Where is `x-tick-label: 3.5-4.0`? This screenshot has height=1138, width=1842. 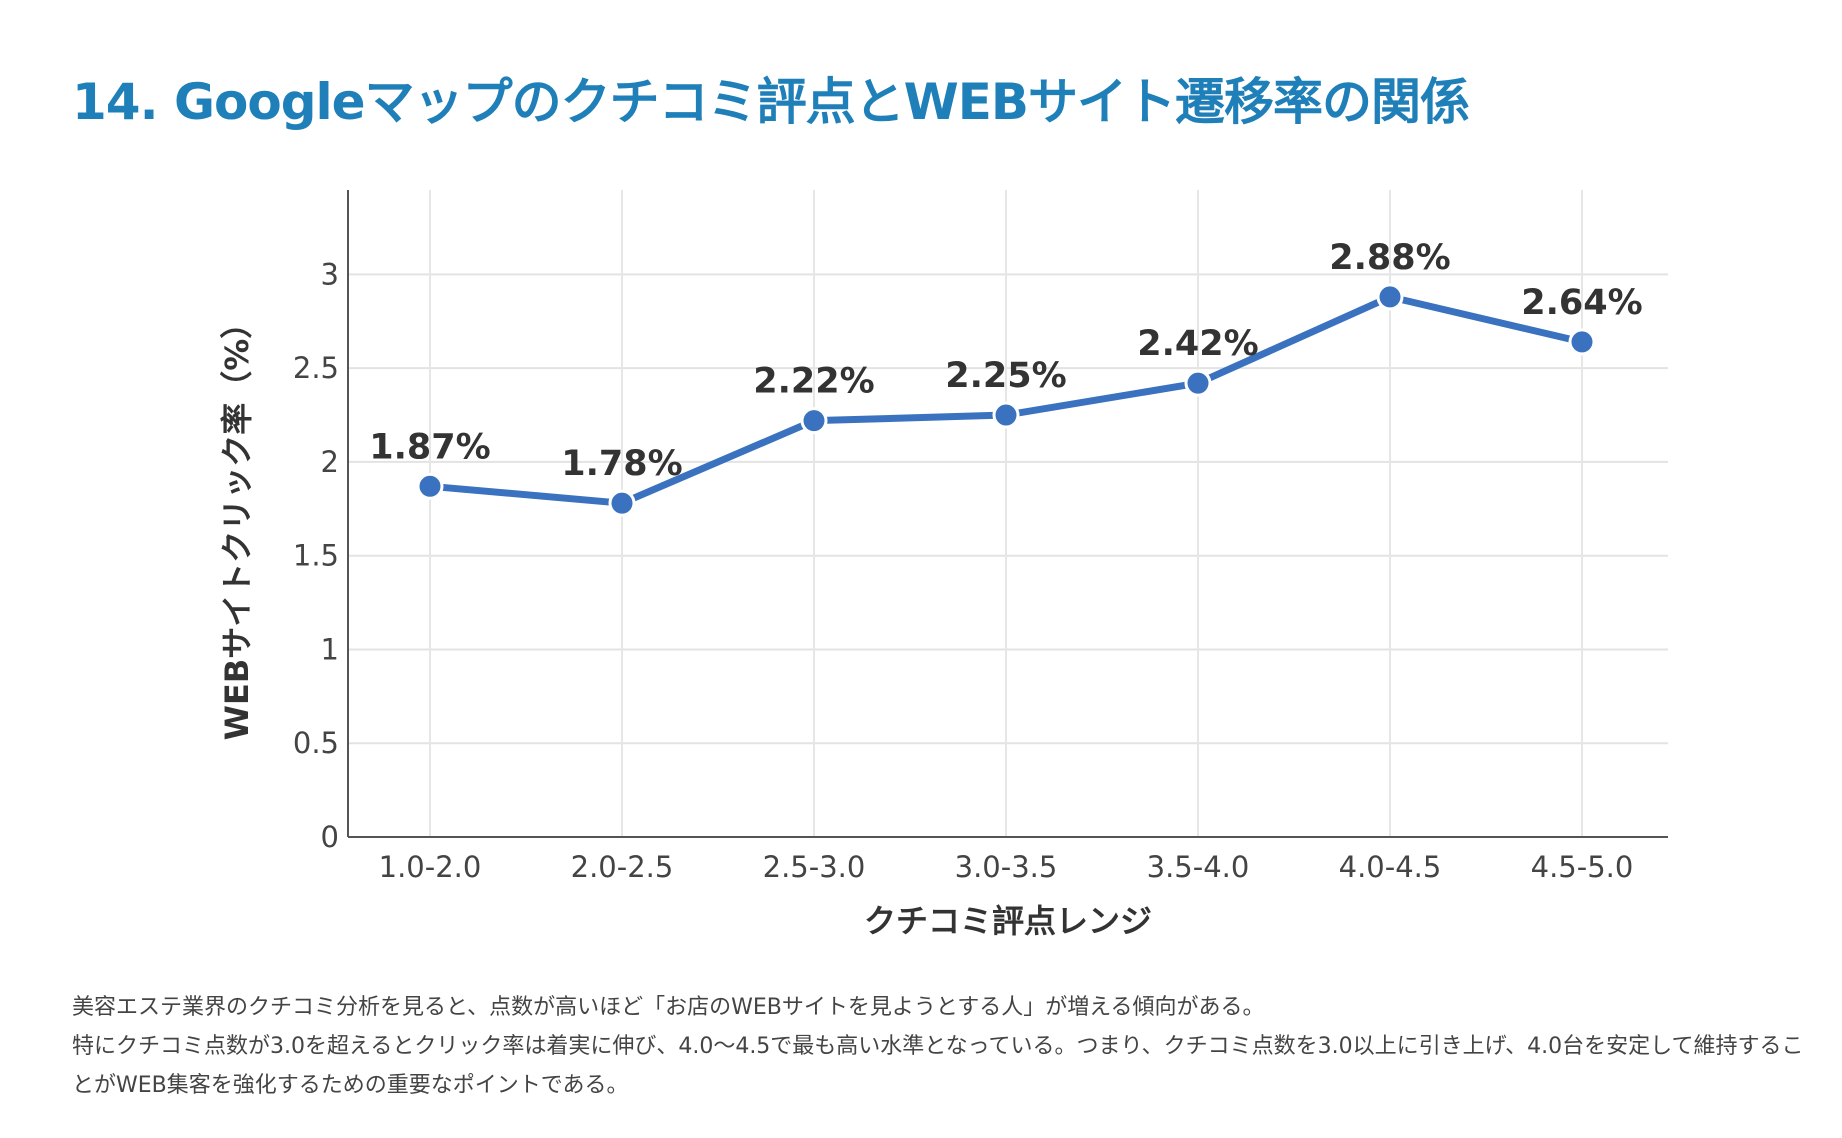 x-tick-label: 3.5-4.0 is located at coordinates (1198, 867).